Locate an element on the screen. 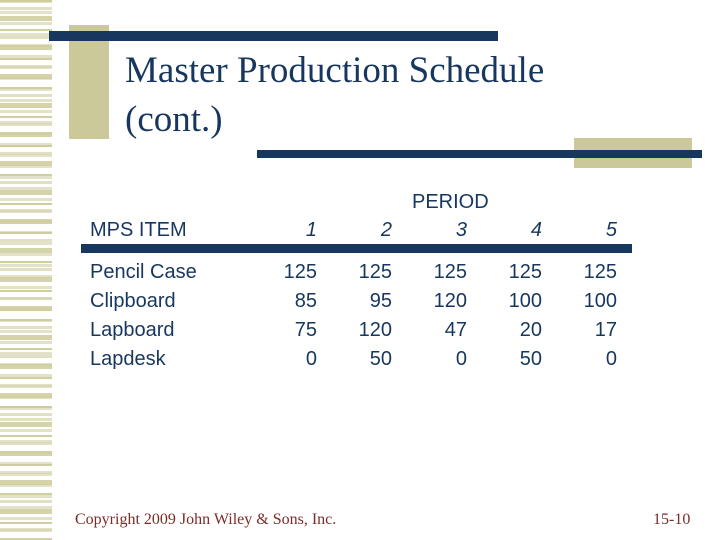  table-row: Pencil Case 125 125 125 125 125 is located at coordinates (362, 272).